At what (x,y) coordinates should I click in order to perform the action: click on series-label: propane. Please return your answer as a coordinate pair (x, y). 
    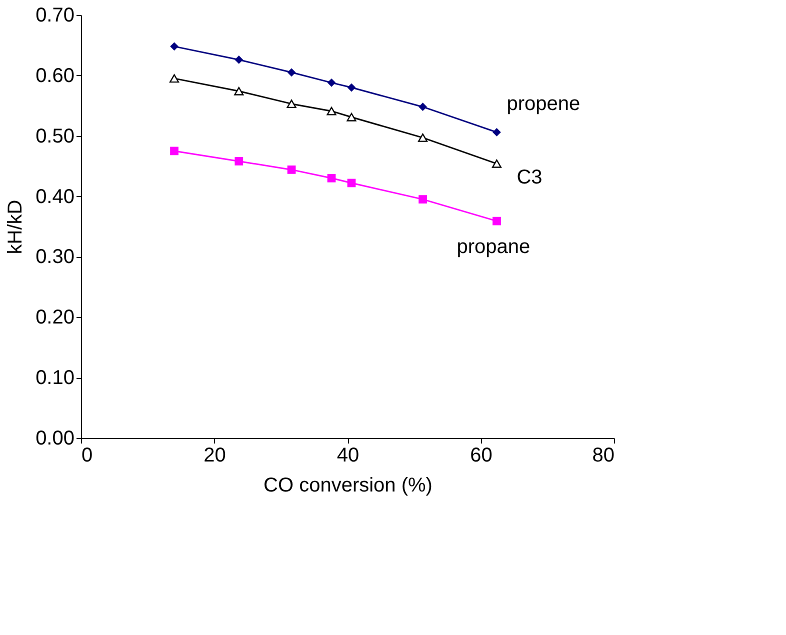
    Looking at the image, I should click on (493, 247).